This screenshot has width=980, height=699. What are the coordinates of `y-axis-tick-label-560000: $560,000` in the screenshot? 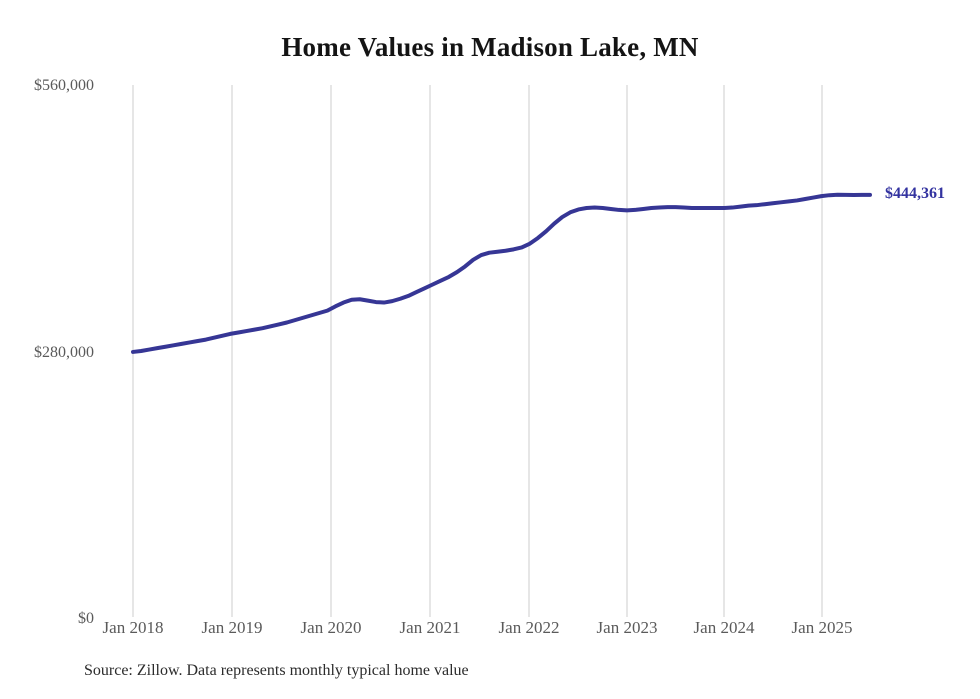 It's located at (64, 85).